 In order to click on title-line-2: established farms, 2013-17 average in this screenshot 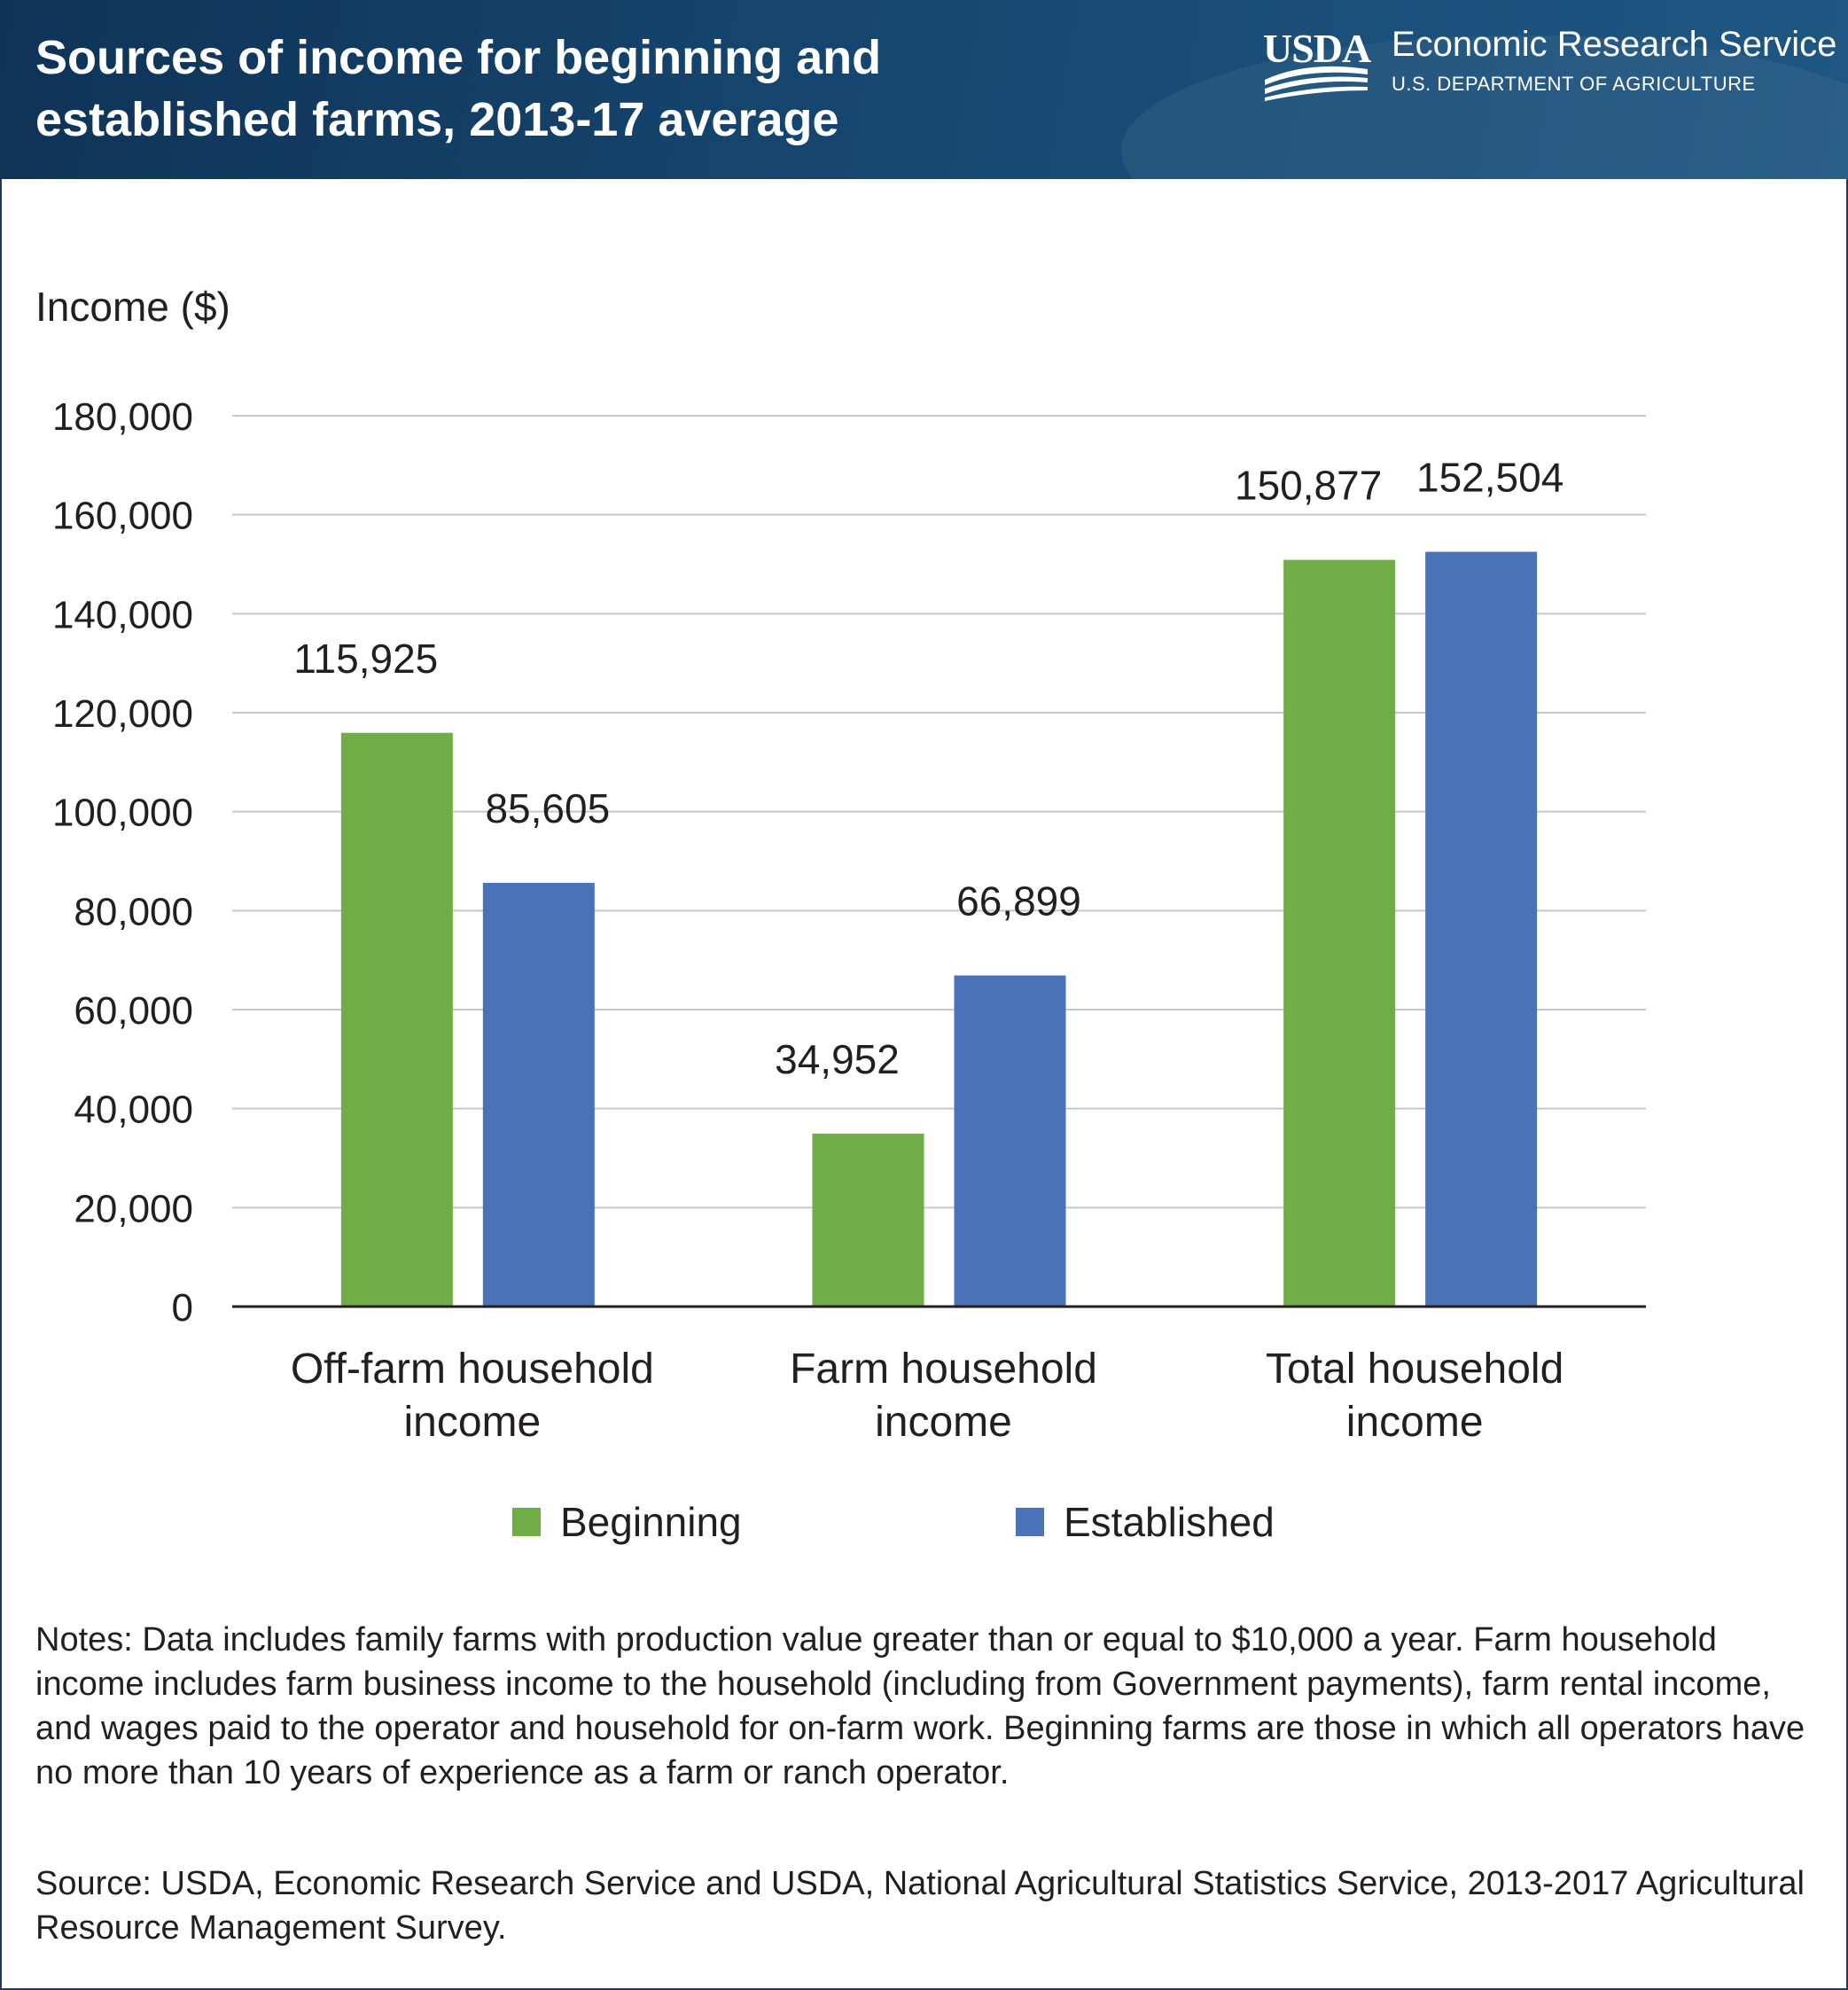, I will do `click(437, 119)`.